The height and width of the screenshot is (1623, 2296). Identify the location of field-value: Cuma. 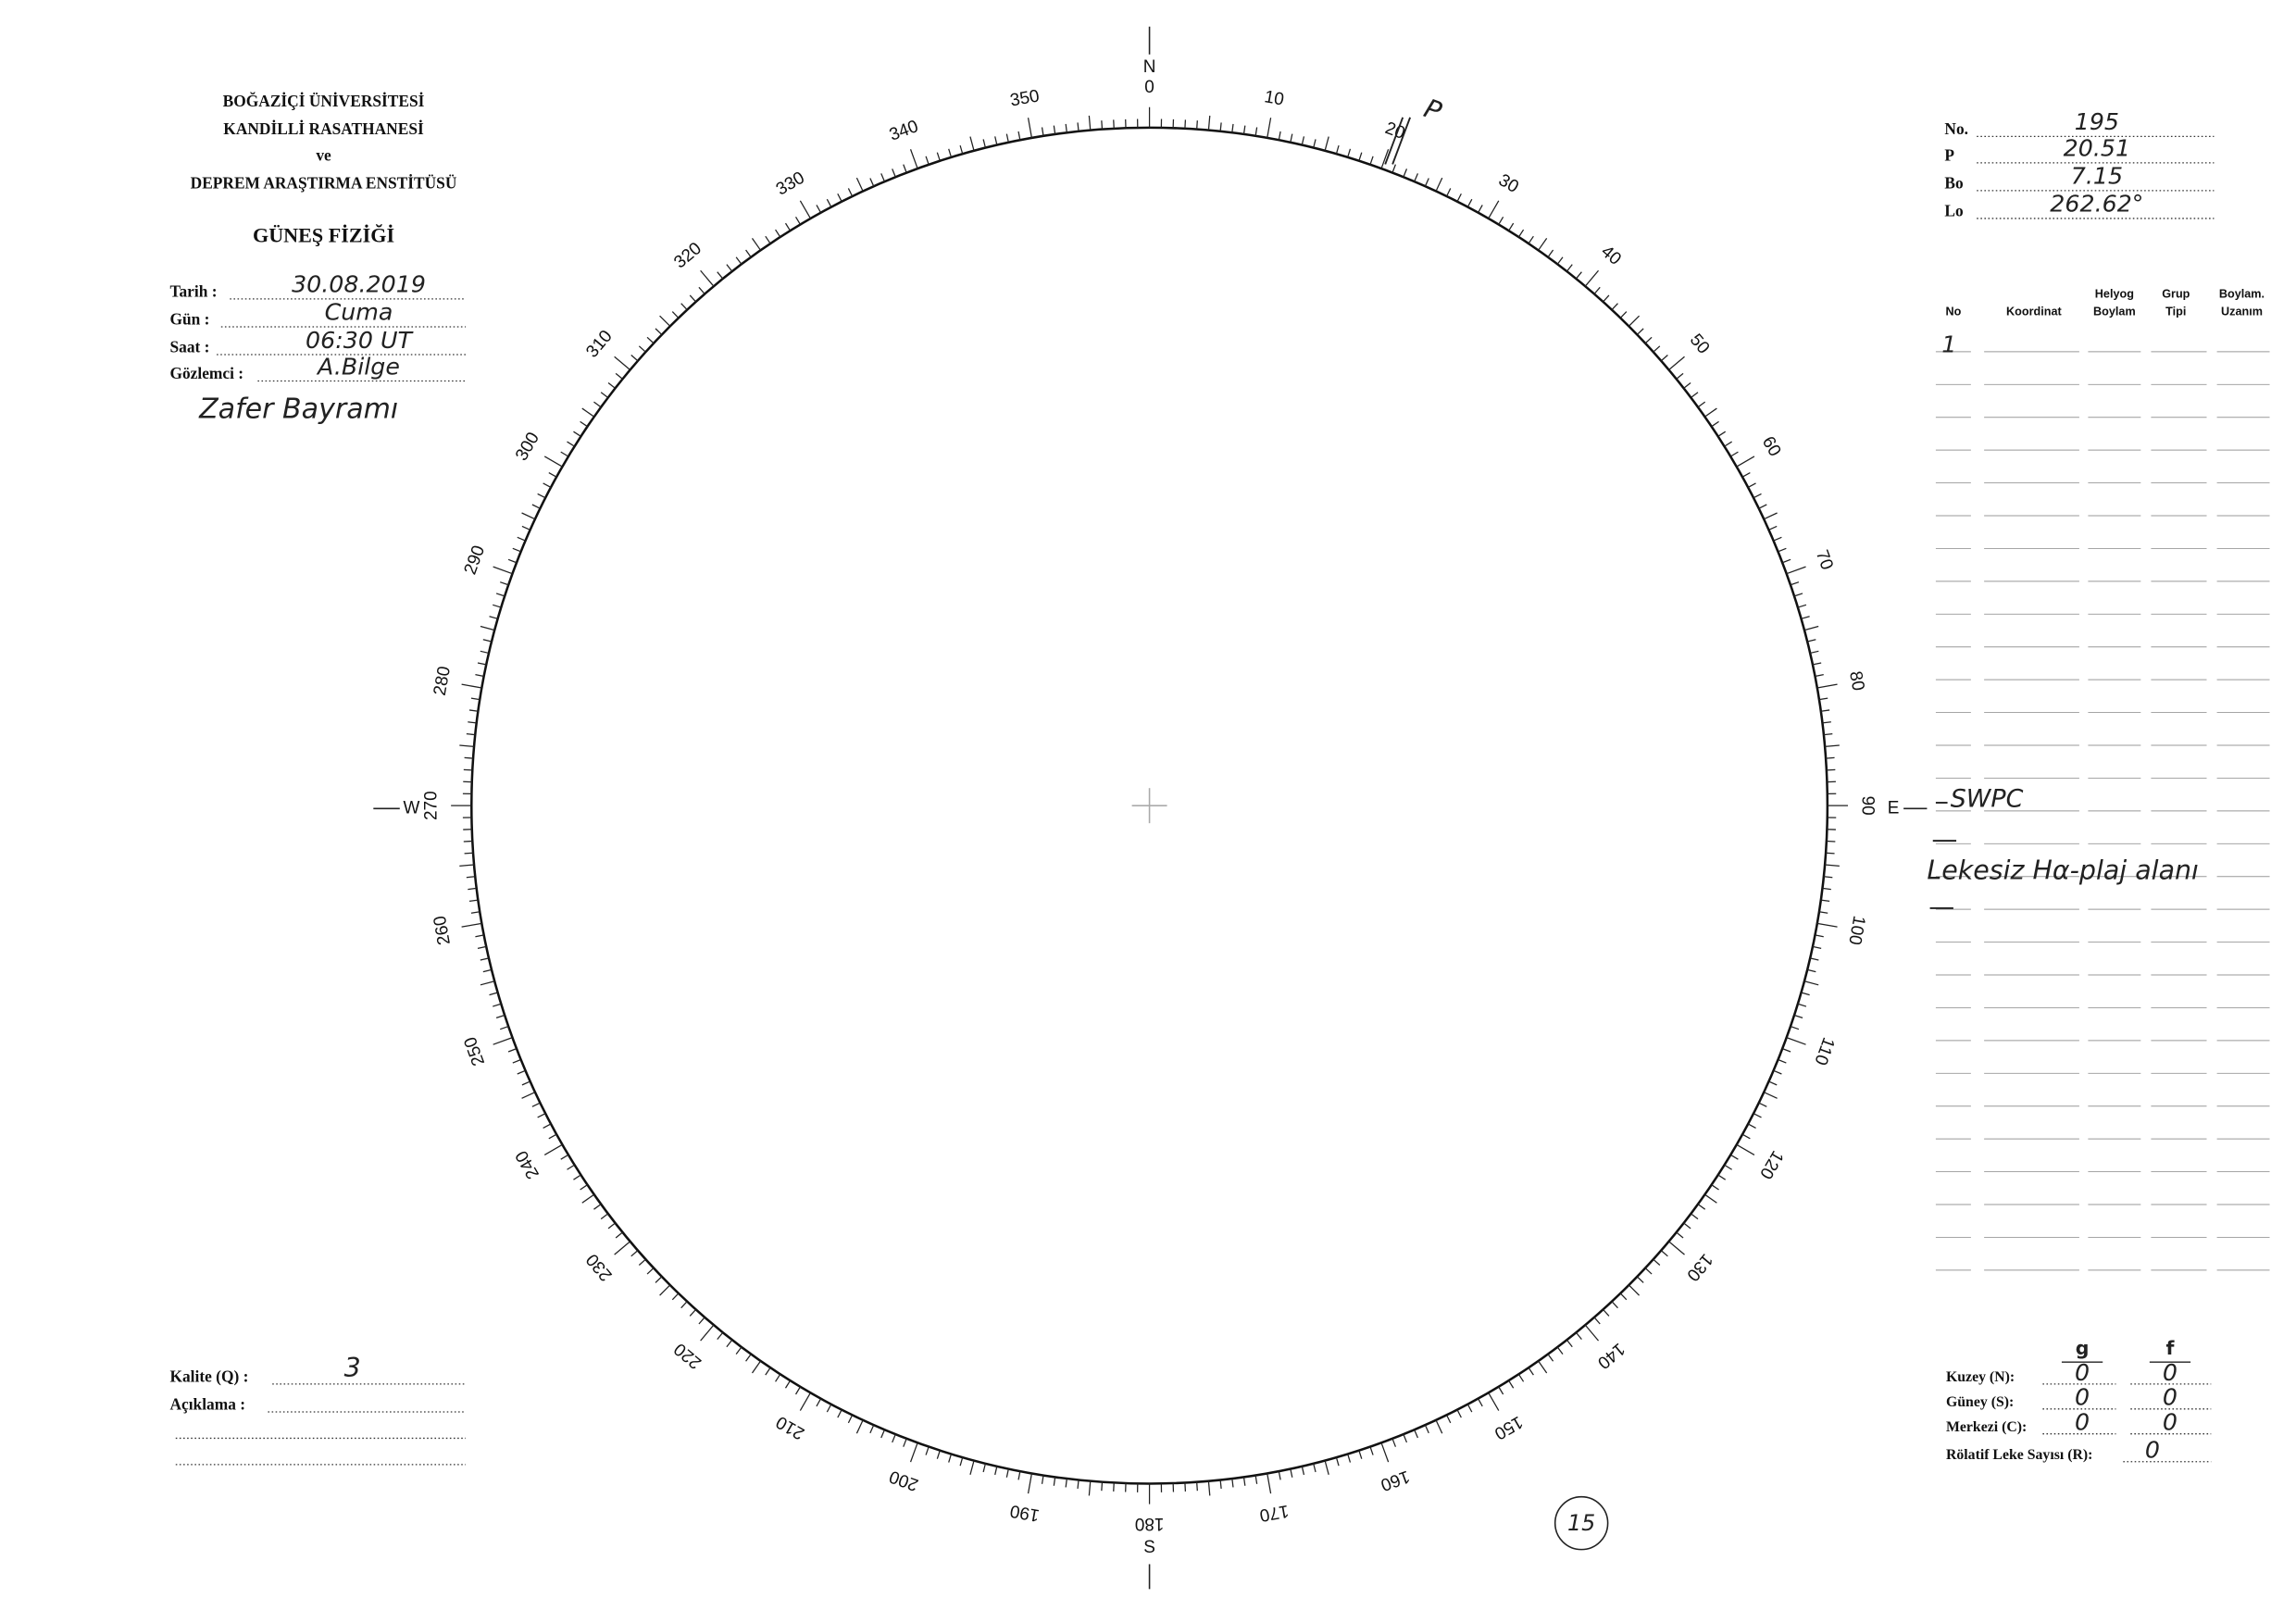
(359, 313).